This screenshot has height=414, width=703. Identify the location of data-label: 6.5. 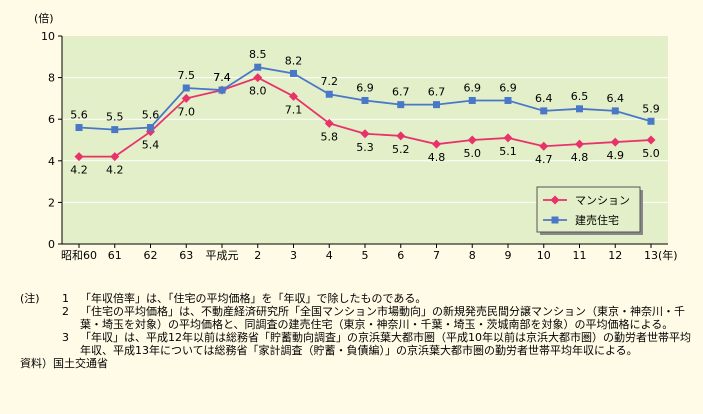
(580, 96).